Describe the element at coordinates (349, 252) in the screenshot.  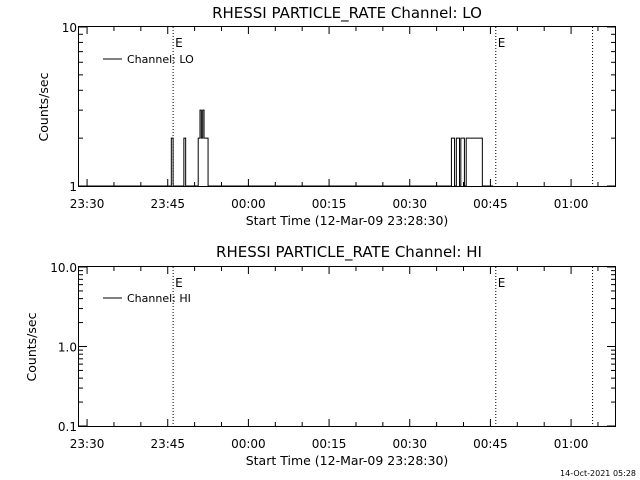
I see `chart-title: RHESSI PARTICLE_RATE Channel: HI` at that location.